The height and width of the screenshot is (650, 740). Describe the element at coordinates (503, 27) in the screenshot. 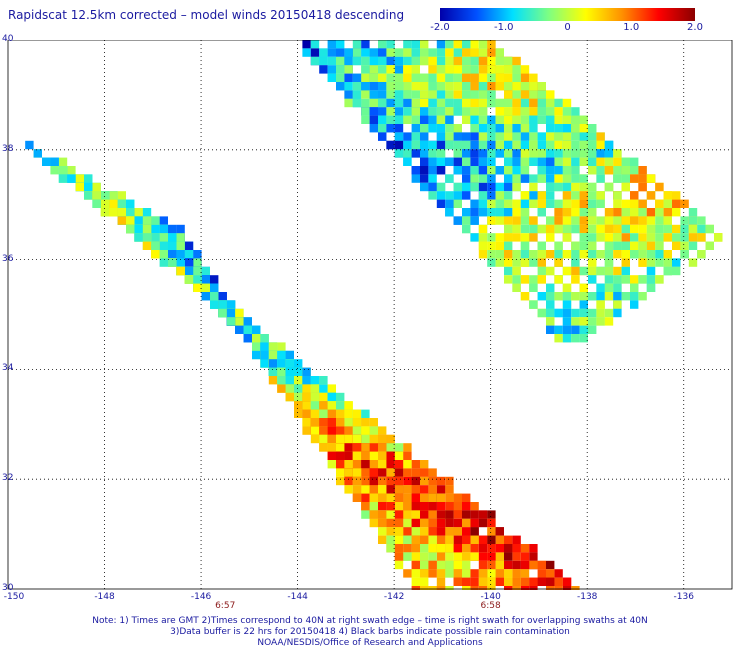

I see `color-scale-label: -1.0` at that location.